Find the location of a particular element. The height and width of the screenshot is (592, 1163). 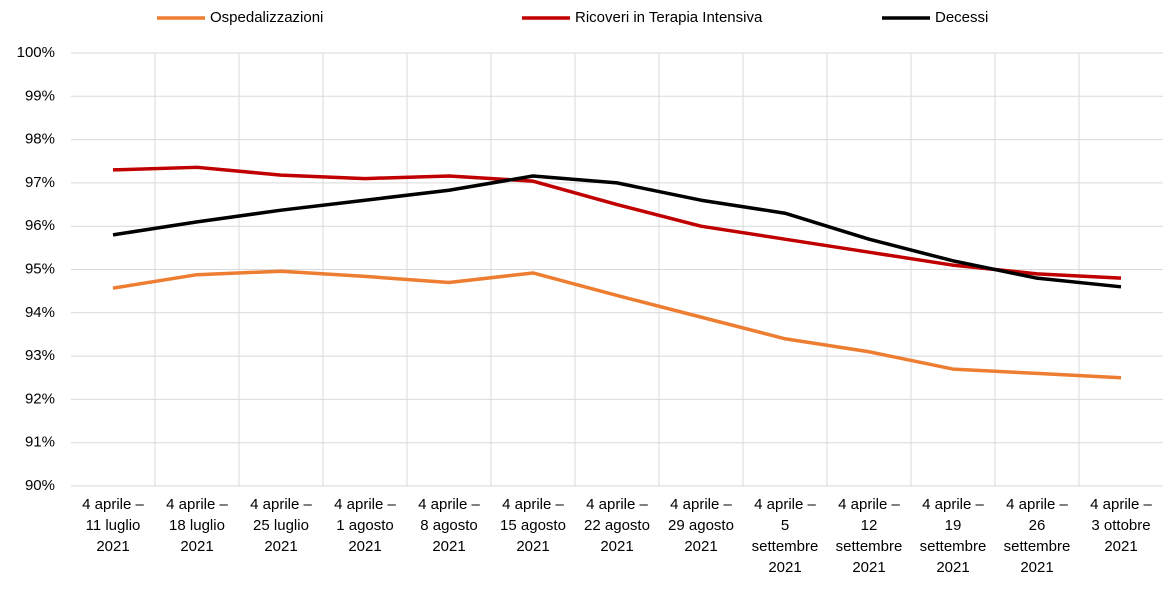

x-tick-label: 4 aprile – 5 settembre 2021 is located at coordinates (785, 536).